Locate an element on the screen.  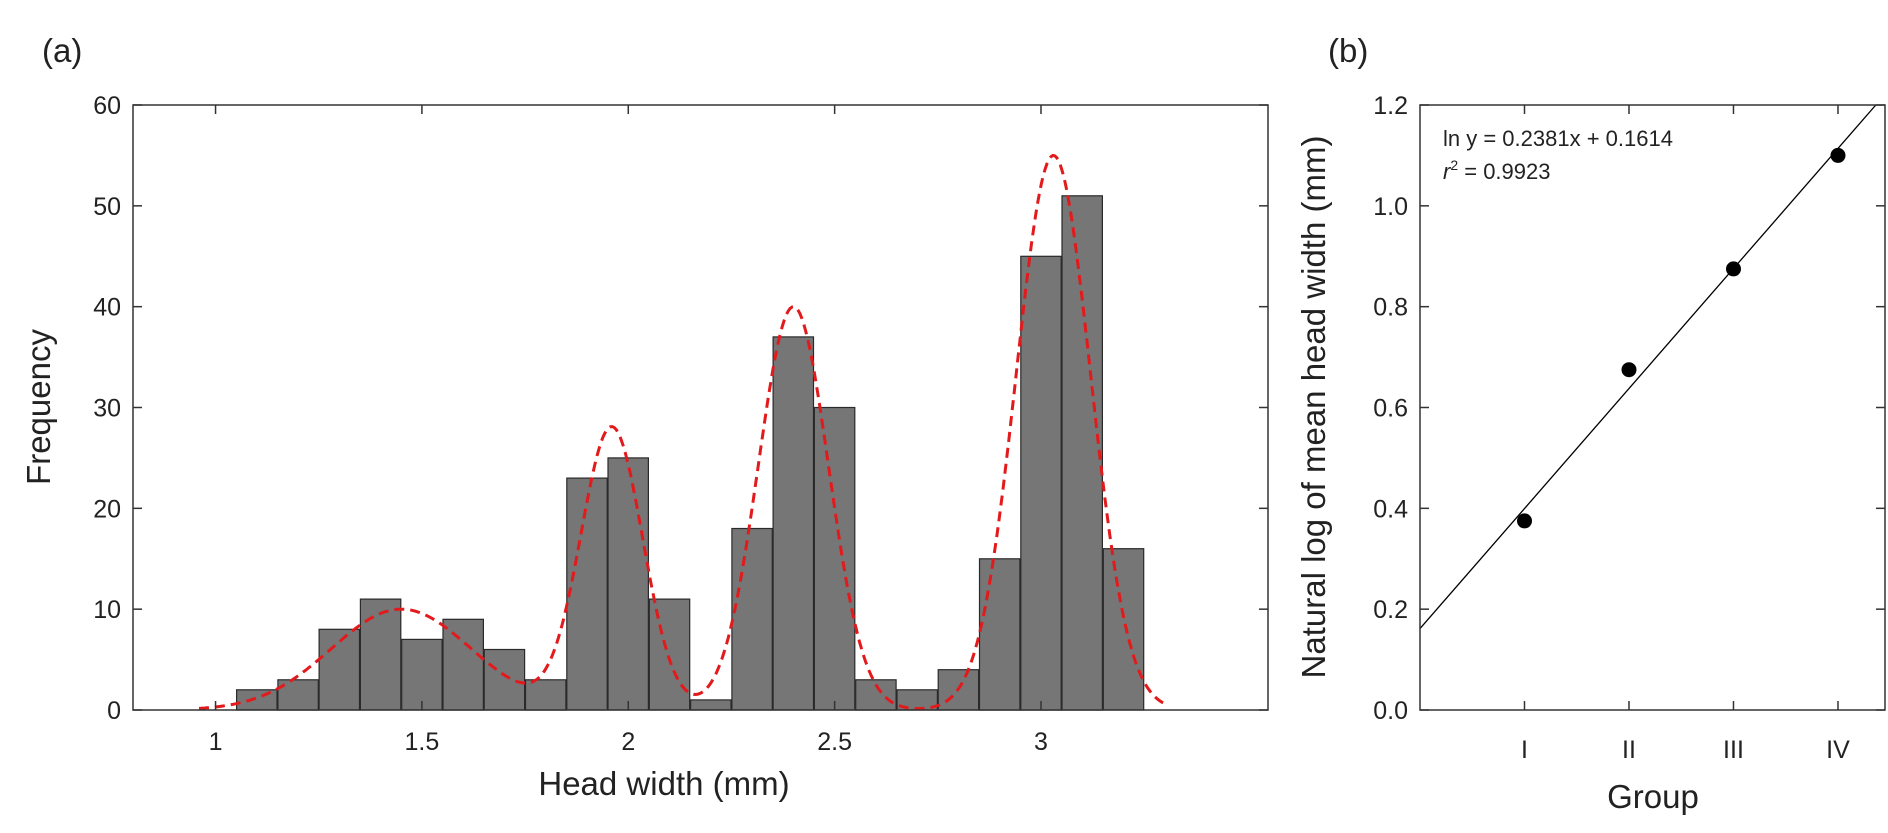
y-tick-label: 20 is located at coordinates (107, 509).